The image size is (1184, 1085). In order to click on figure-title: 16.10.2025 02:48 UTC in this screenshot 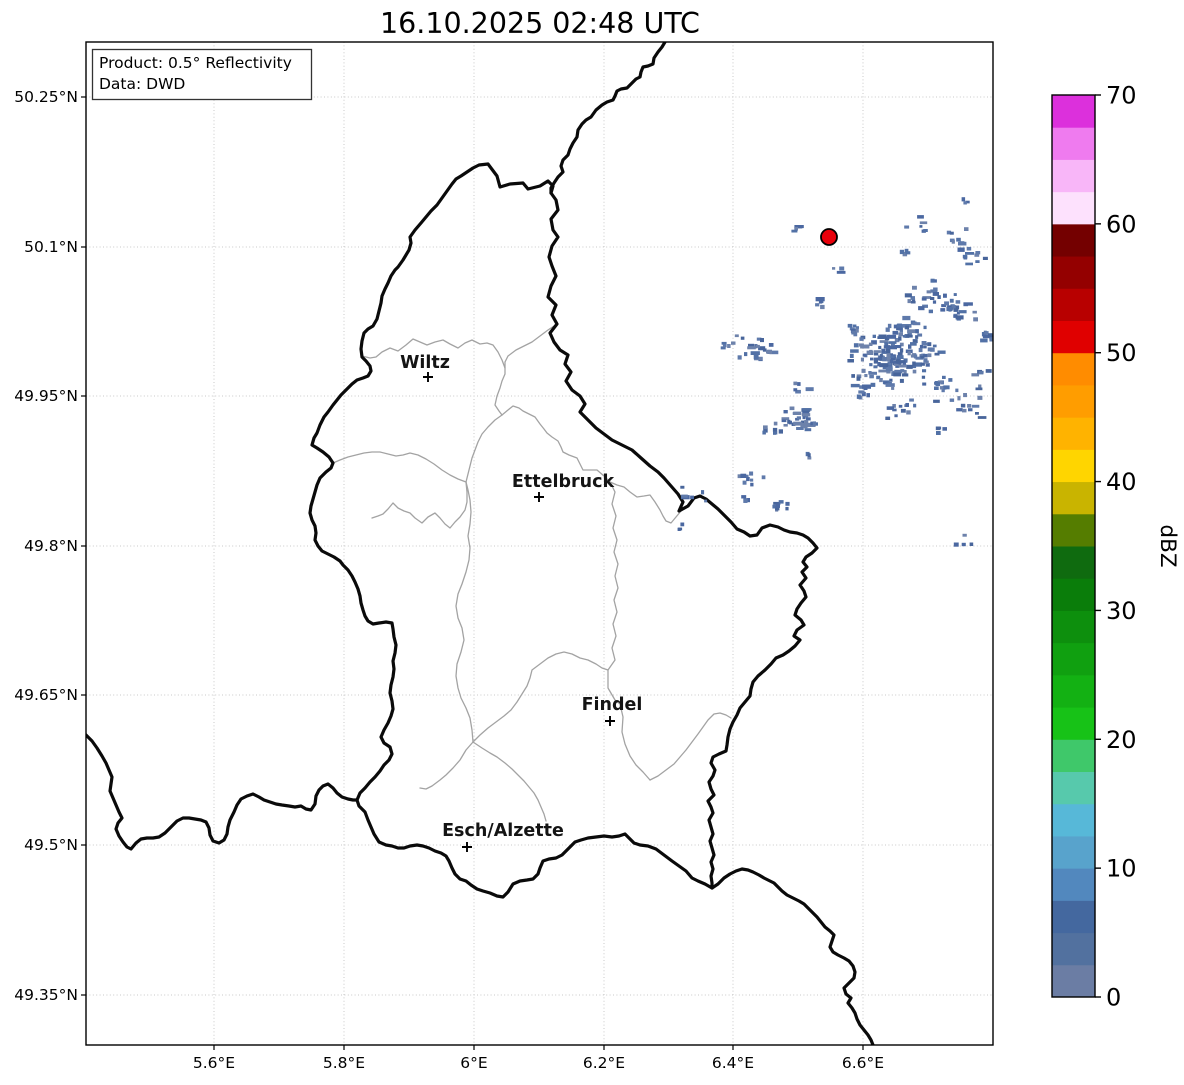, I will do `click(540, 23)`.